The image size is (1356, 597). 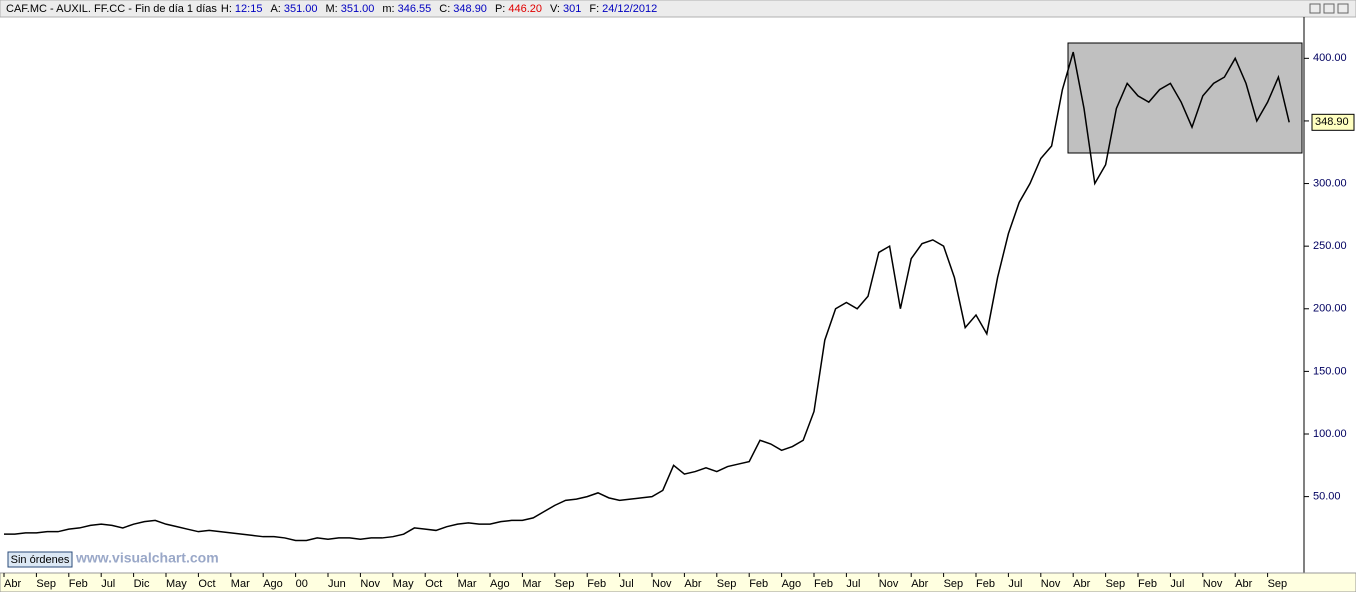 I want to click on y-tick-label: 200.00, so click(x=1330, y=309).